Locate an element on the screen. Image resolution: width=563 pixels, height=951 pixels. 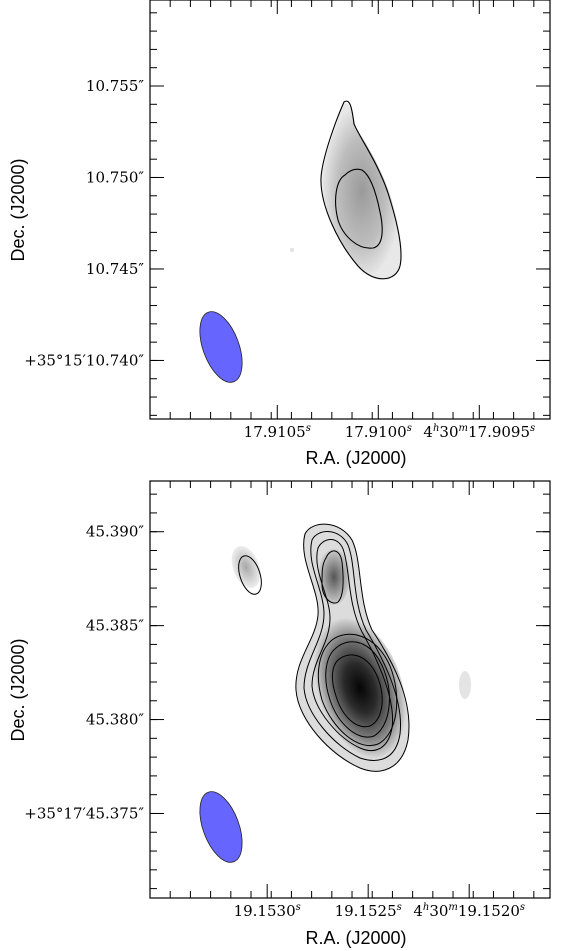
panel-1-xlabel: R.A. (J2000) is located at coordinates (355, 458).